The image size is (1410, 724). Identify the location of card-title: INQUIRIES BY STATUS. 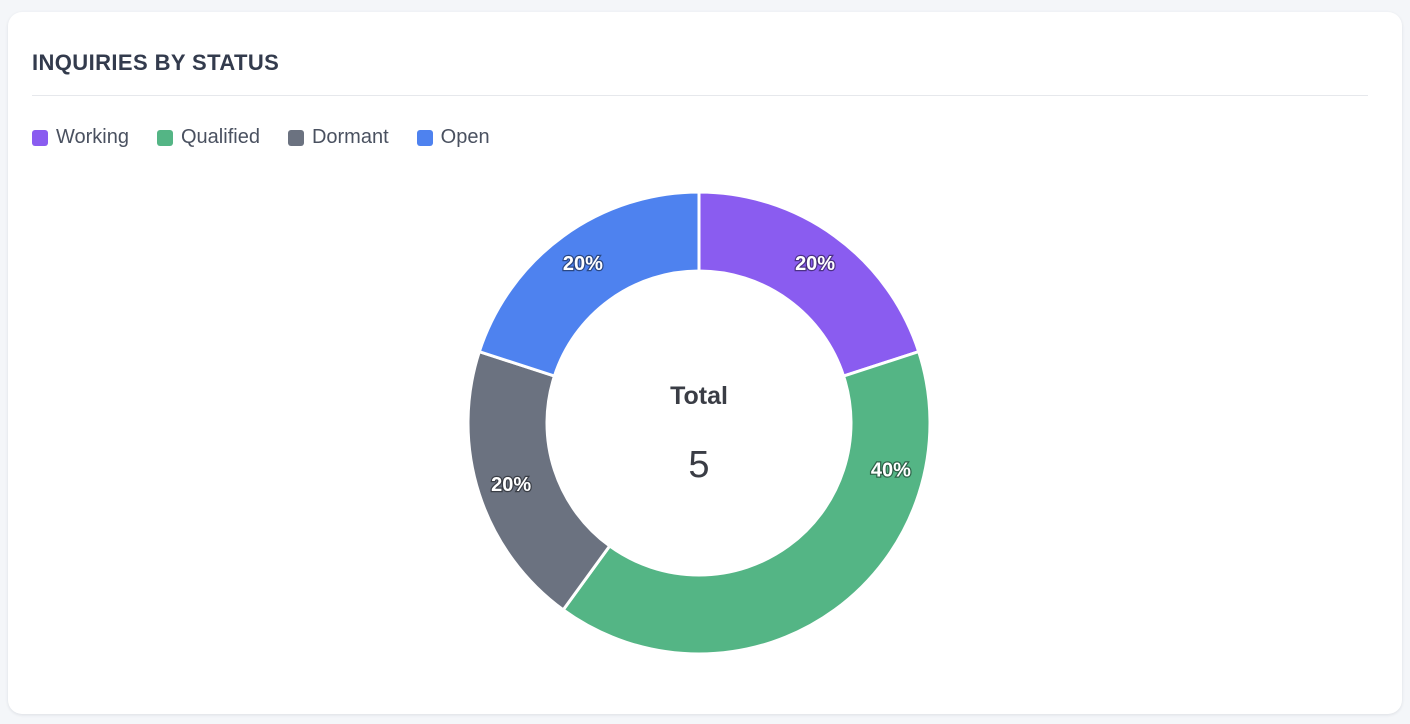
(156, 62).